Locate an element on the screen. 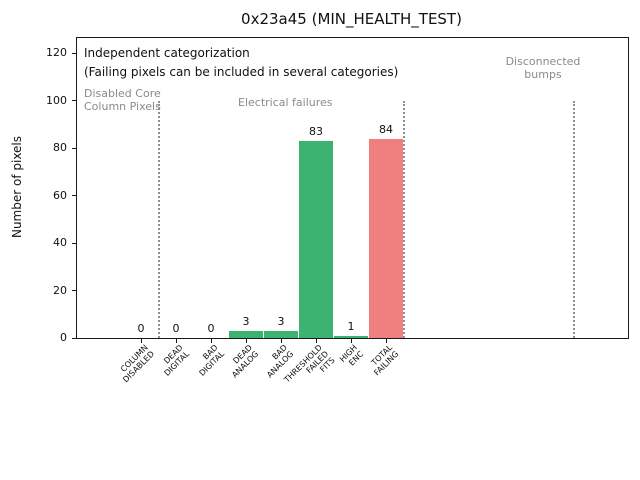 The image size is (640, 480). x-axis-tick-label-text: TOTAL FAILING is located at coordinates (385, 360).